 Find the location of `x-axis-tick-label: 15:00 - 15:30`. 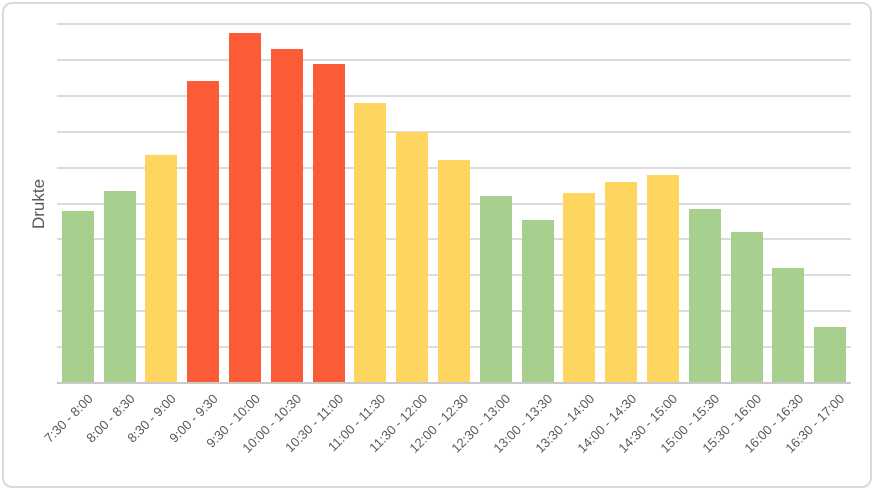

x-axis-tick-label: 15:00 - 15:30 is located at coordinates (690, 423).